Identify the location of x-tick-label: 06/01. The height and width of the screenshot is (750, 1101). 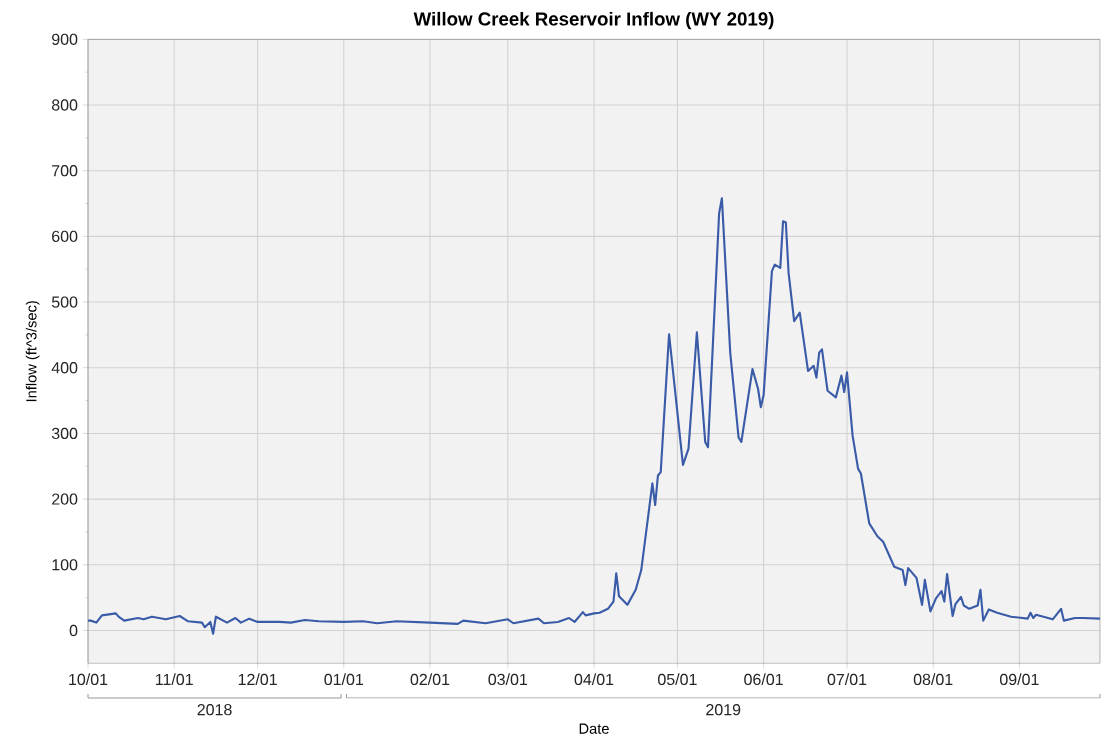
(763, 679).